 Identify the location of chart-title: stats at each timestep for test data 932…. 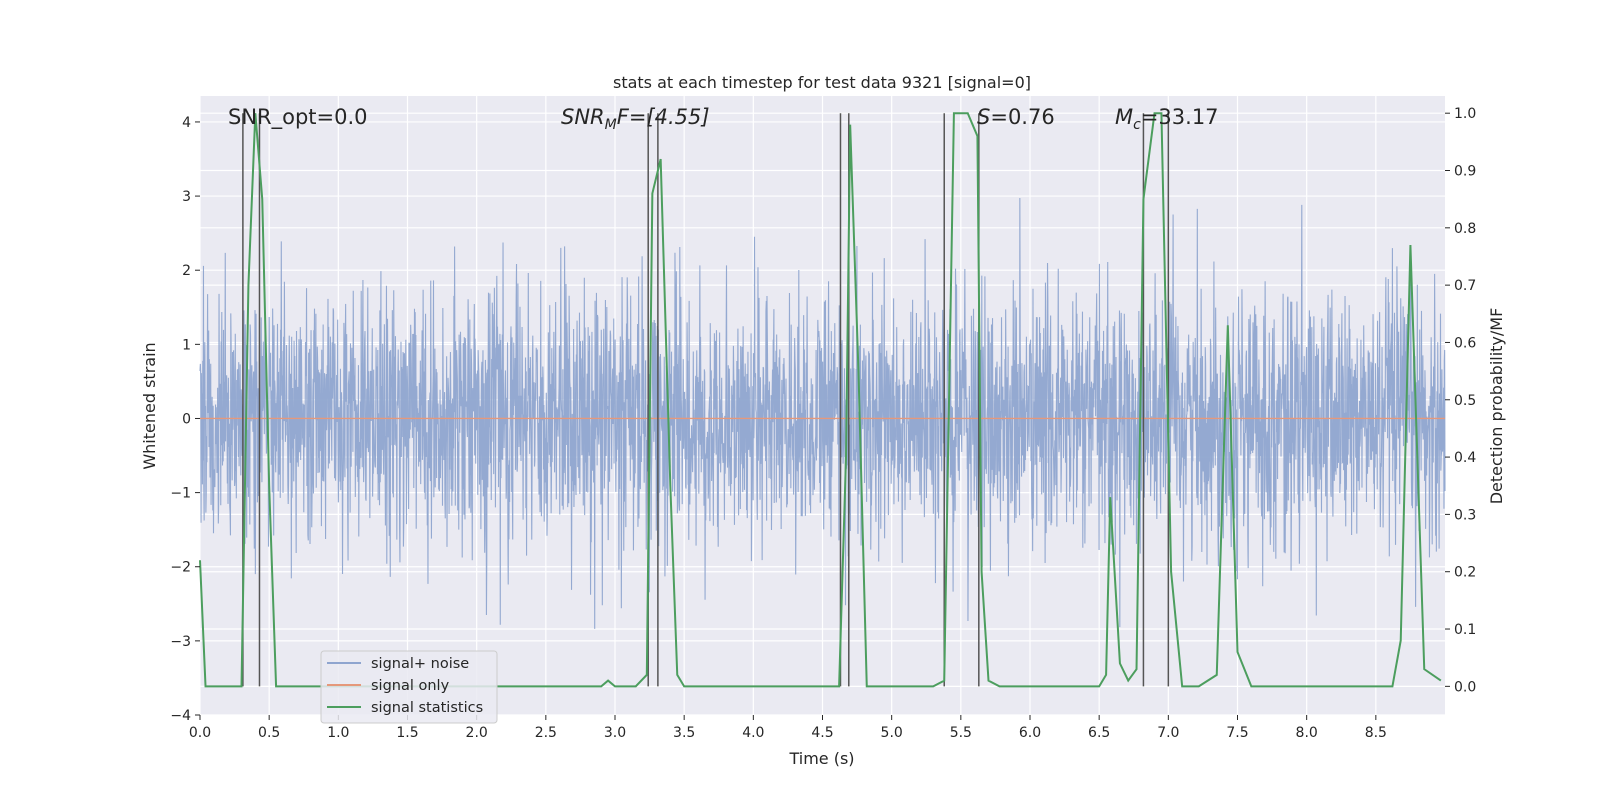
(822, 82).